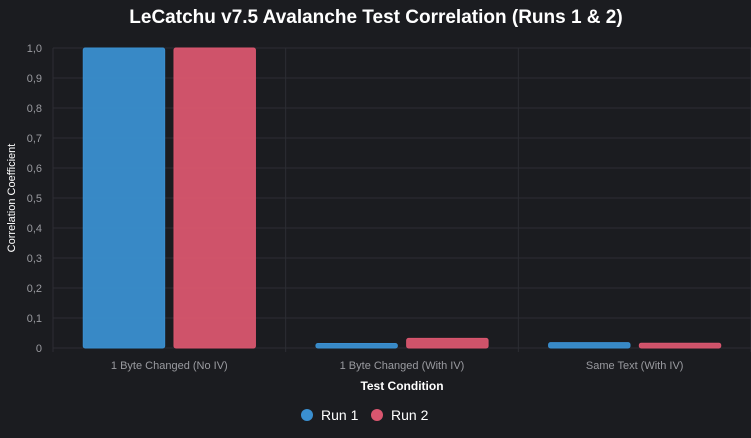 This screenshot has height=438, width=751. Describe the element at coordinates (34, 259) in the screenshot. I see `y-tick-label: 0,3` at that location.